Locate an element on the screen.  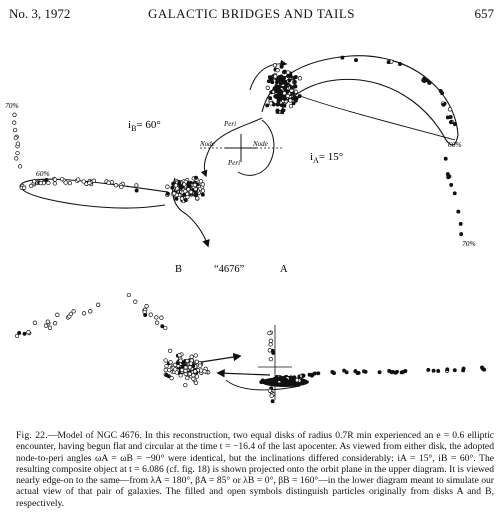
label-node-right: Node is located at coordinates (260, 144).